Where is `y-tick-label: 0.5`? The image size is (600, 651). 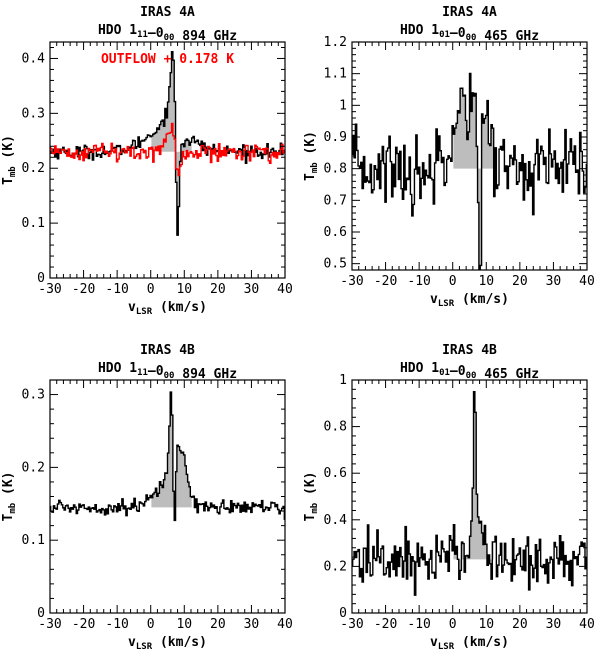 y-tick-label: 0.5 is located at coordinates (335, 264).